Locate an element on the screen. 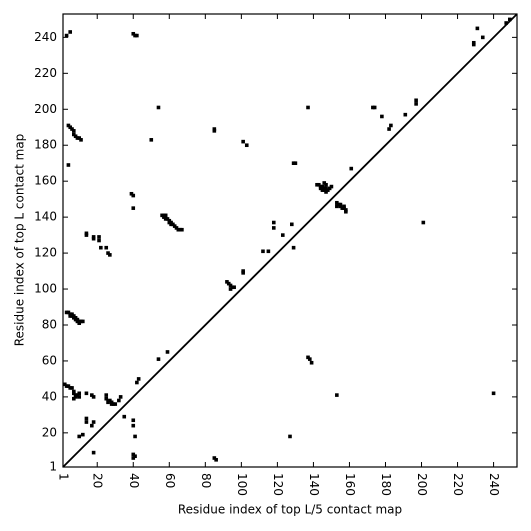 The height and width of the screenshot is (531, 531). x-tick-label: 60 is located at coordinates (170, 480).